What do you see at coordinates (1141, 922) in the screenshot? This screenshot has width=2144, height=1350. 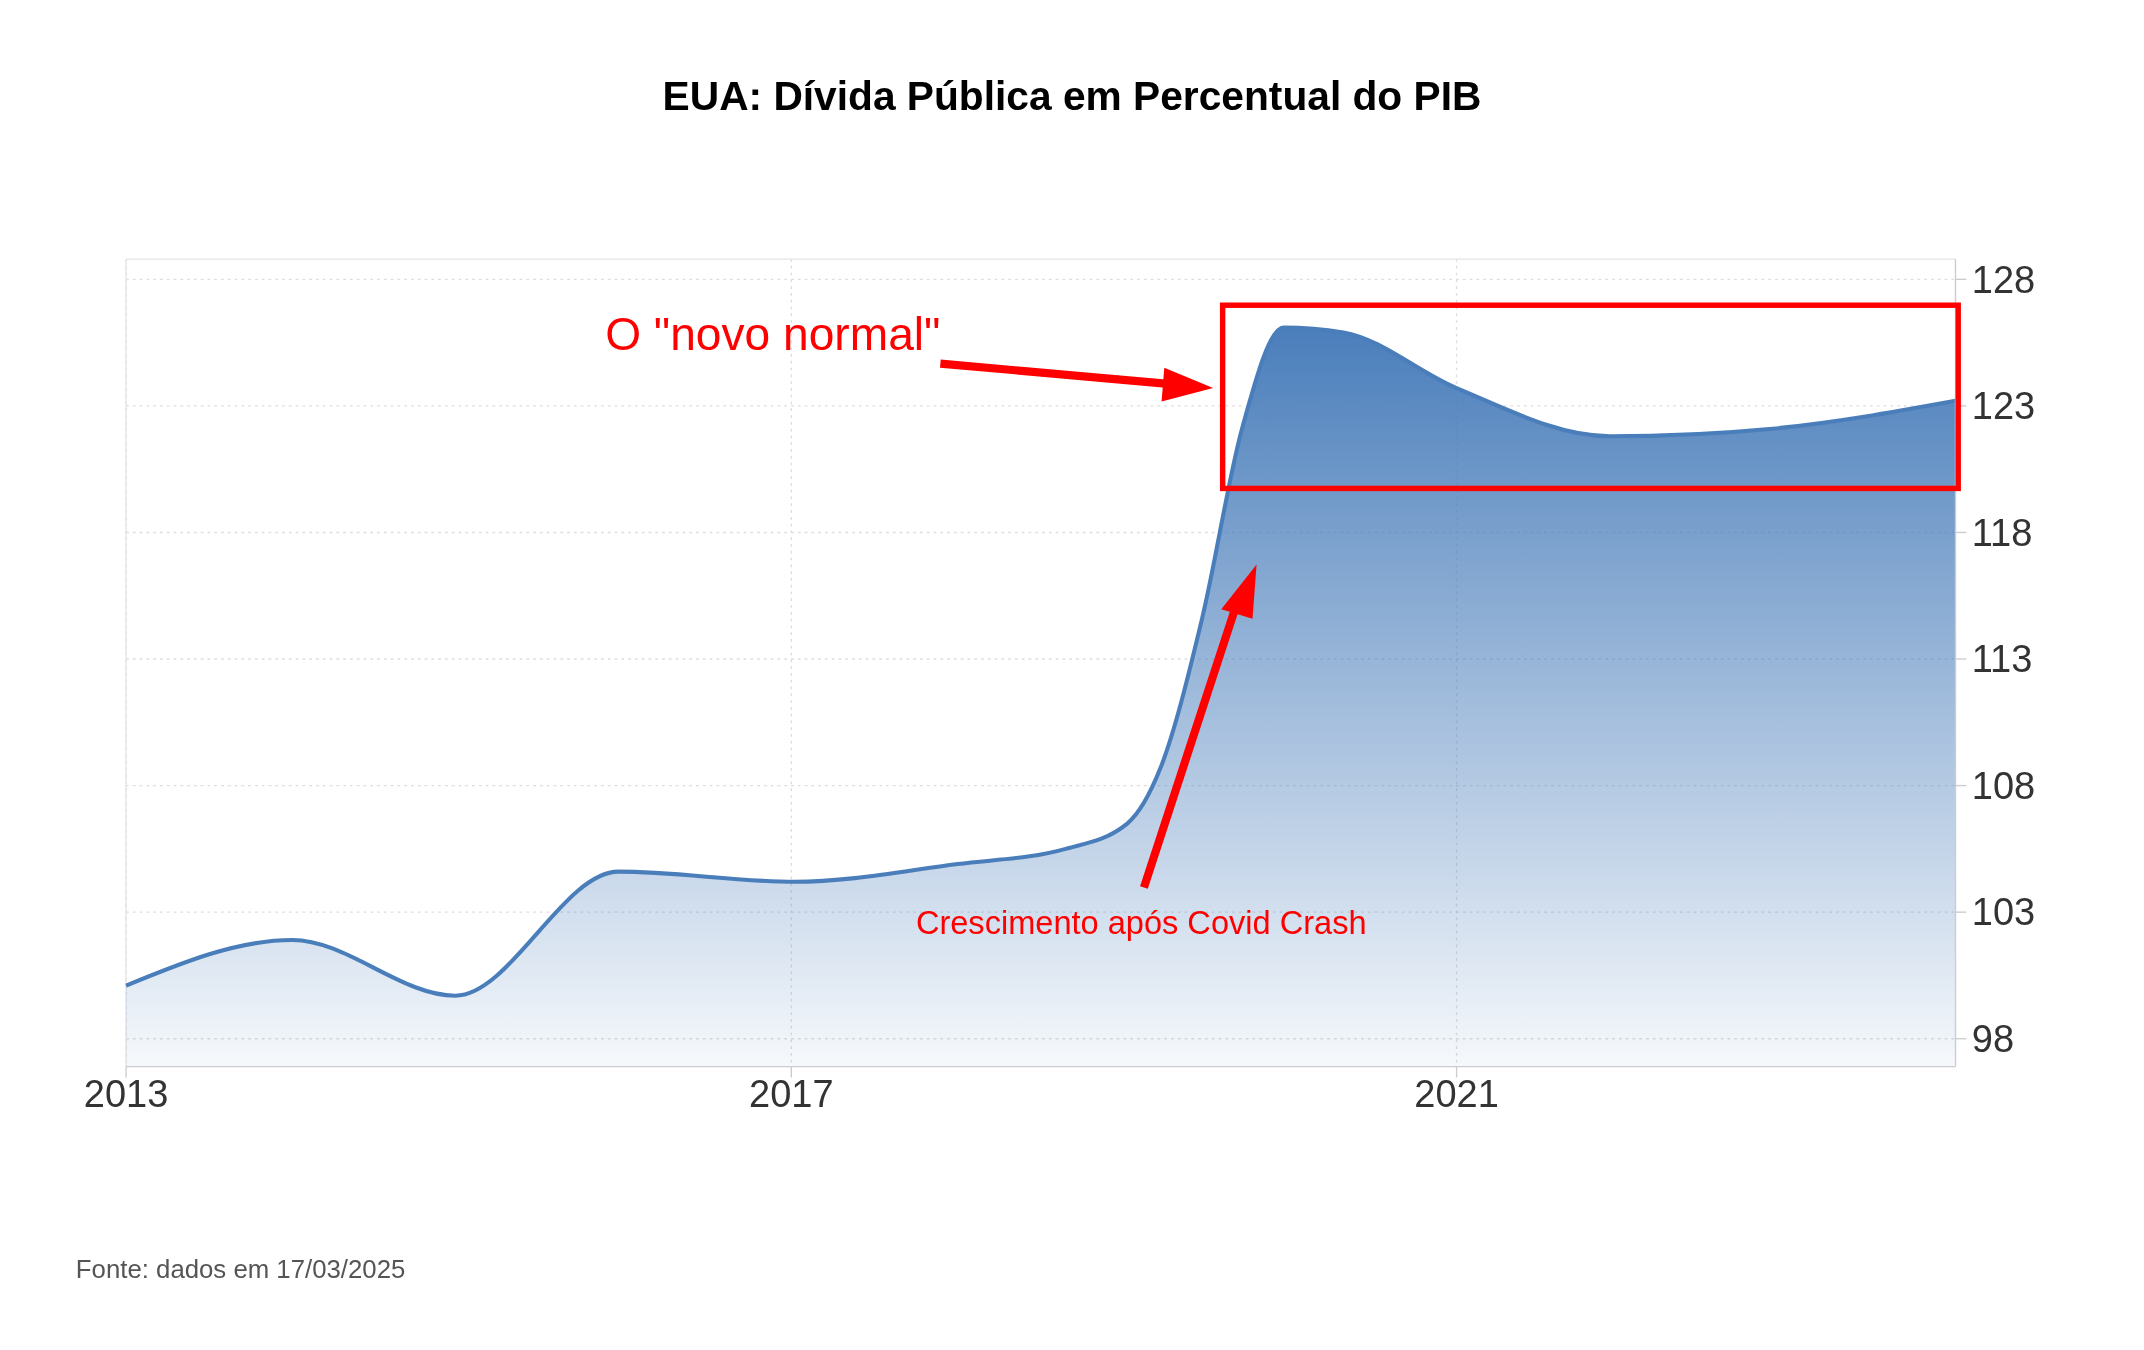 I see `annotation: Crescimento após Covid Crash` at bounding box center [1141, 922].